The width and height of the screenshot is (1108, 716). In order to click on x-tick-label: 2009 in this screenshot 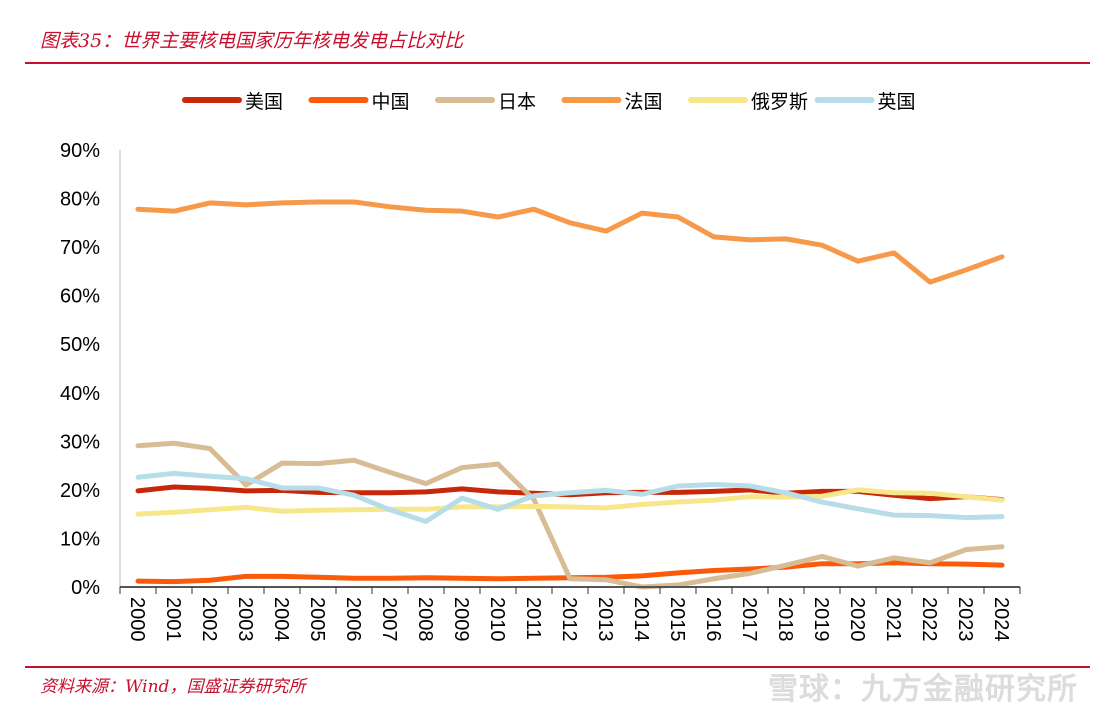, I will do `click(461, 619)`.